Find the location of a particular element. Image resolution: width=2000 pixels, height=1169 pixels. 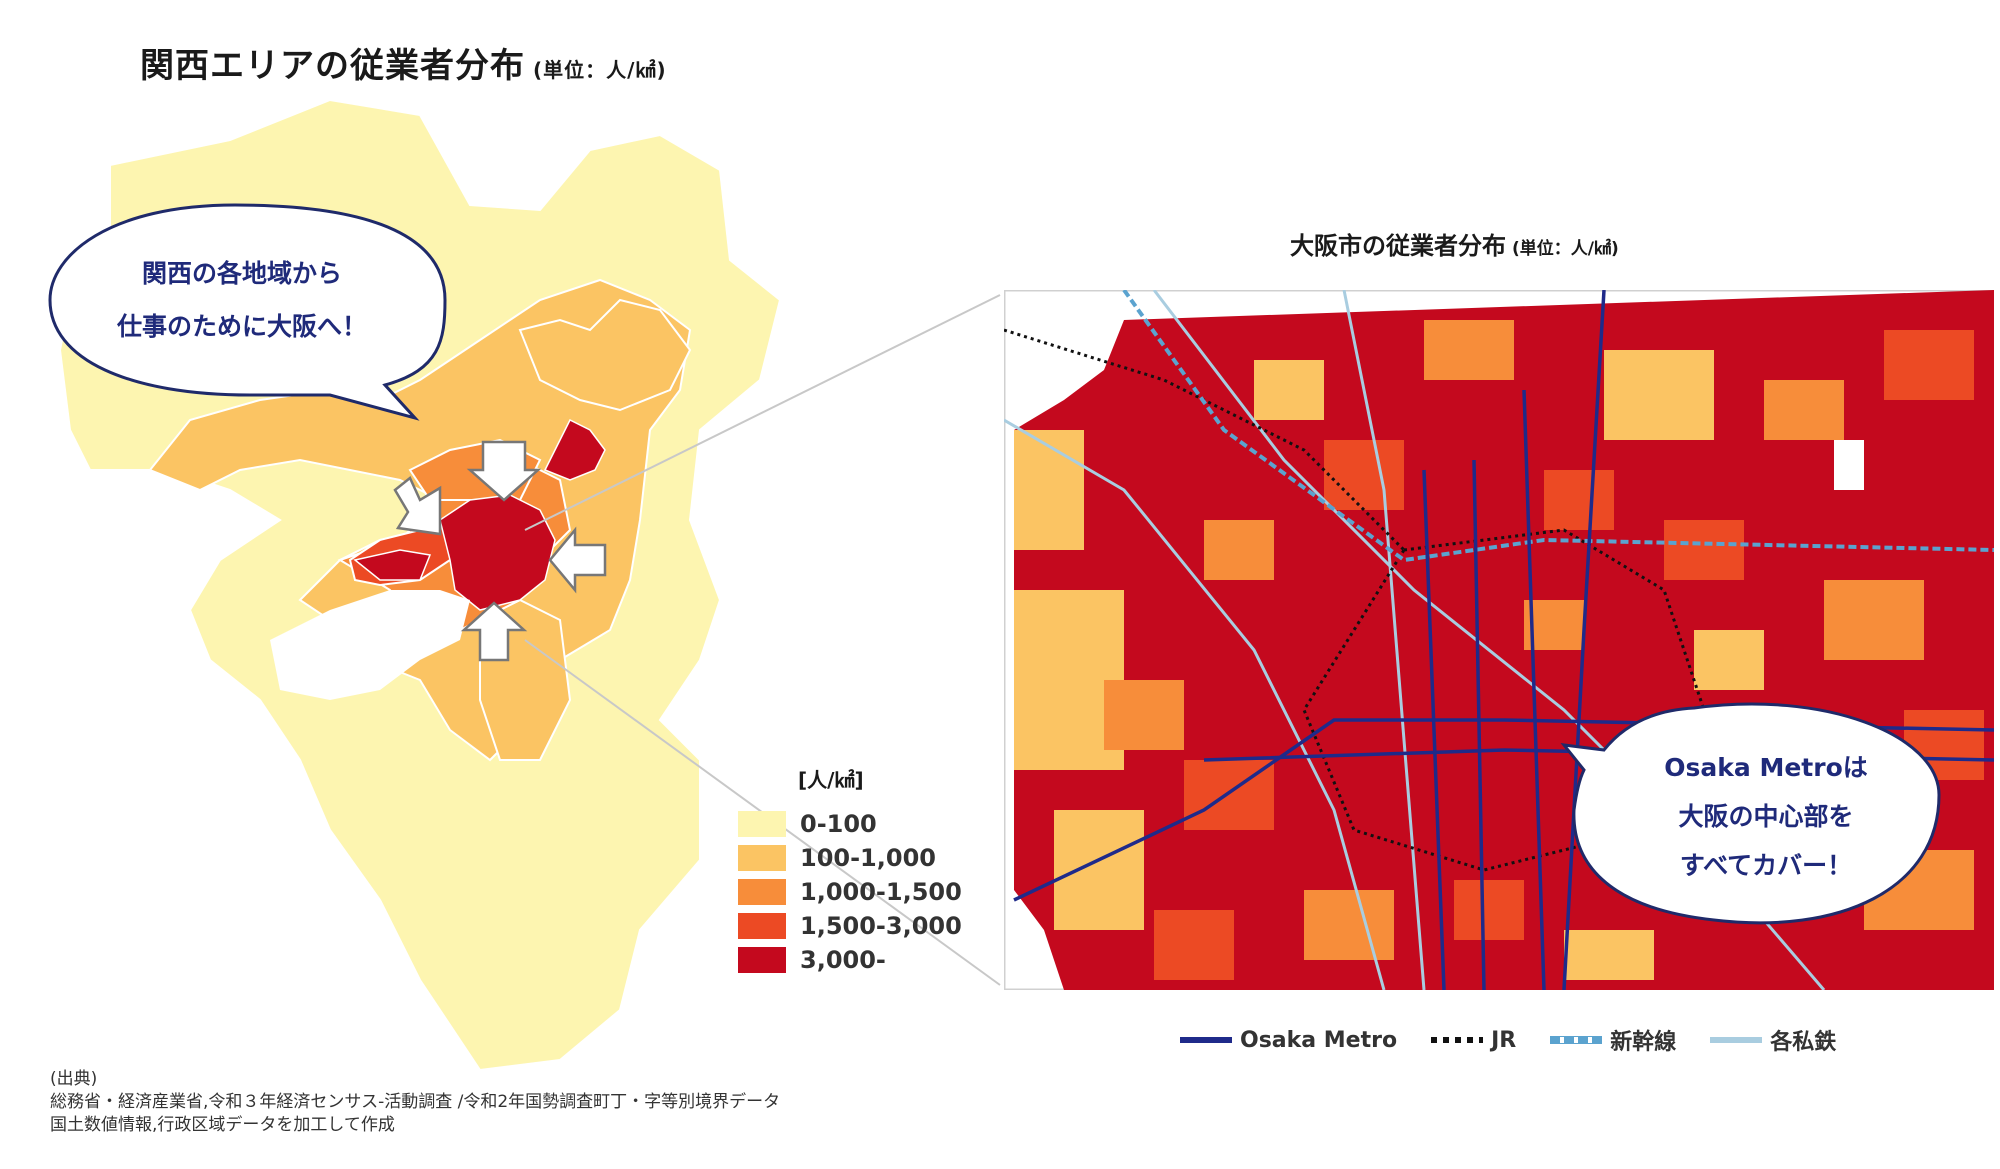

private-rail is located at coordinates (1195, 704).